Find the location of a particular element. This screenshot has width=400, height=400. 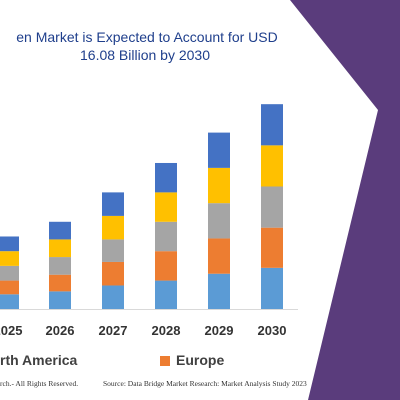

x-tick-2027: 2027 is located at coordinates (113, 330).